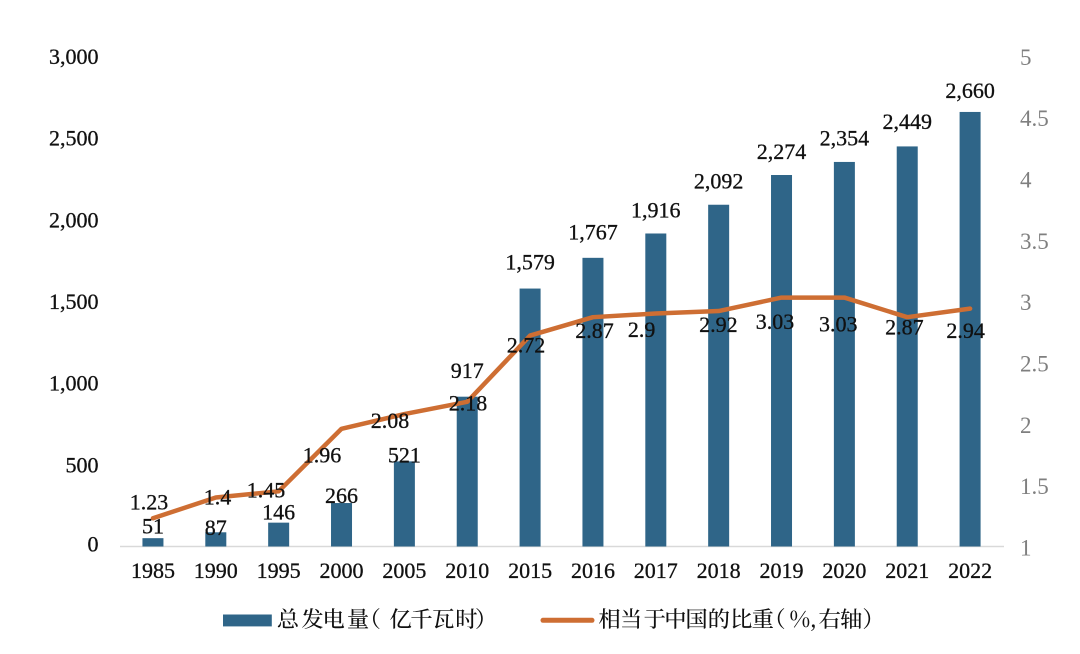  What do you see at coordinates (278, 512) in the screenshot?
I see `svg-text: 146` at bounding box center [278, 512].